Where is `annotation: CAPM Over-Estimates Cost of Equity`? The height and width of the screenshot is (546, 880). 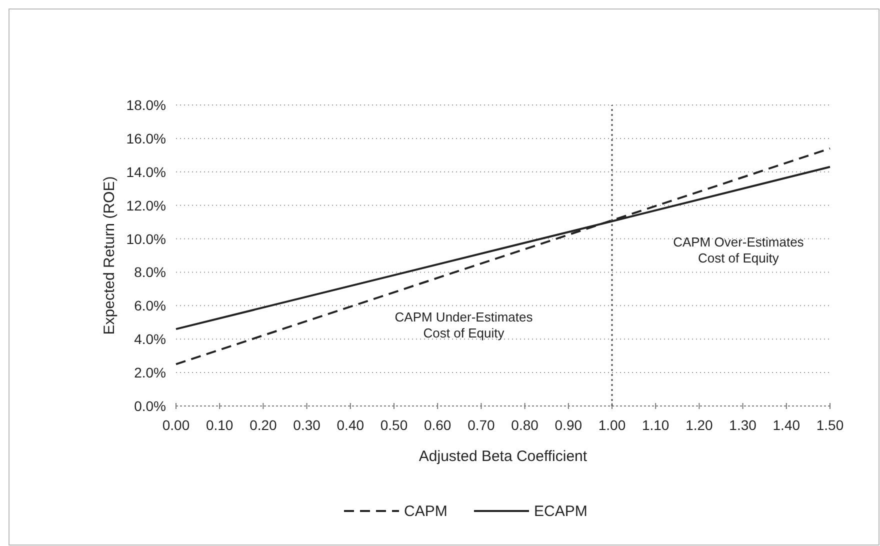
annotation: CAPM Over-Estimates Cost of Equity is located at coordinates (738, 250).